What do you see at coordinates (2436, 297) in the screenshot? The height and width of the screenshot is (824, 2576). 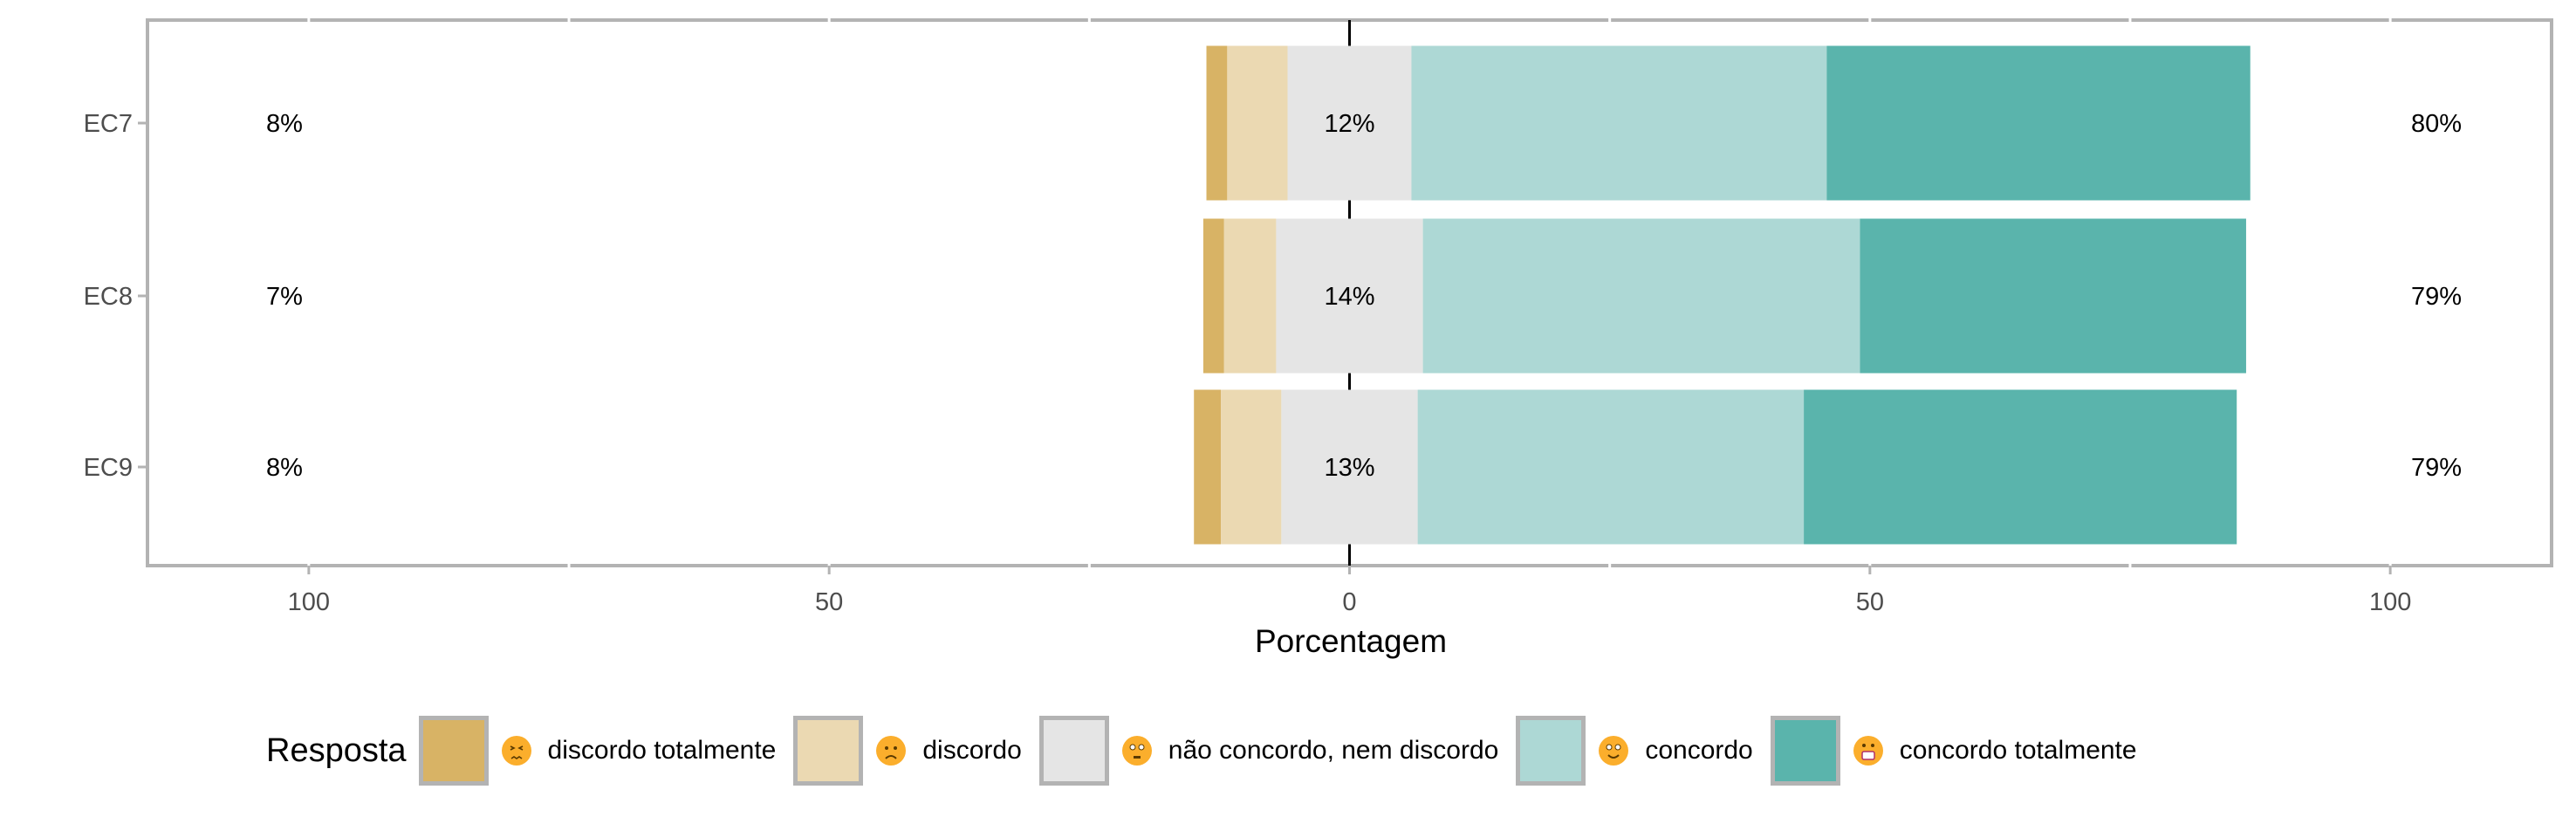 I see `label-agree-EC8: 79%` at bounding box center [2436, 297].